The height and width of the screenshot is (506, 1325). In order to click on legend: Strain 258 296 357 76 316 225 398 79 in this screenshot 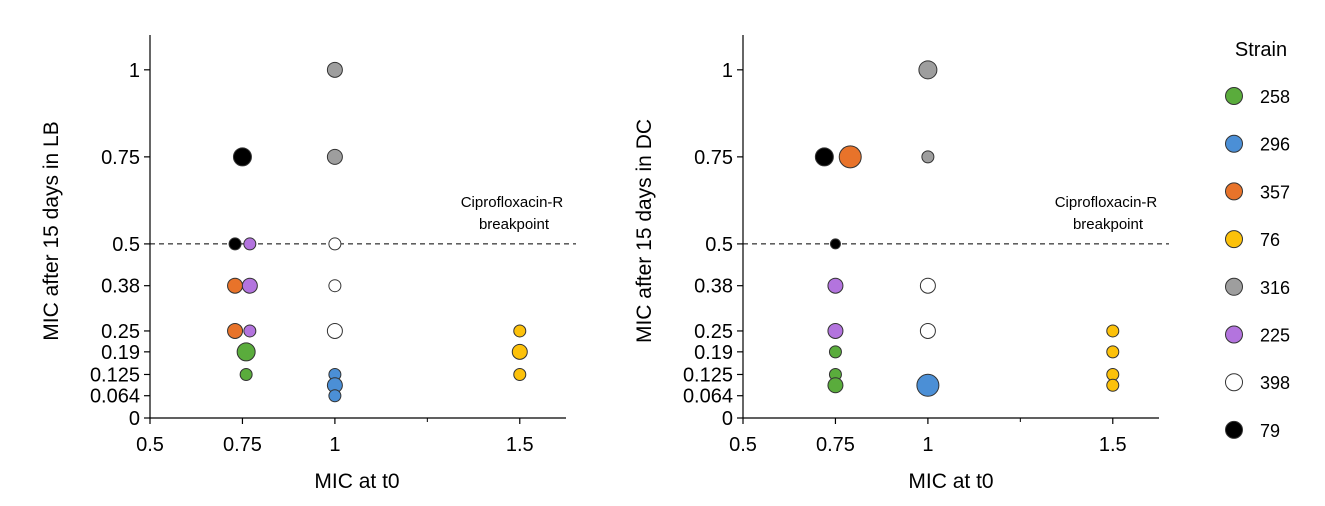, I will do `click(1257, 240)`.